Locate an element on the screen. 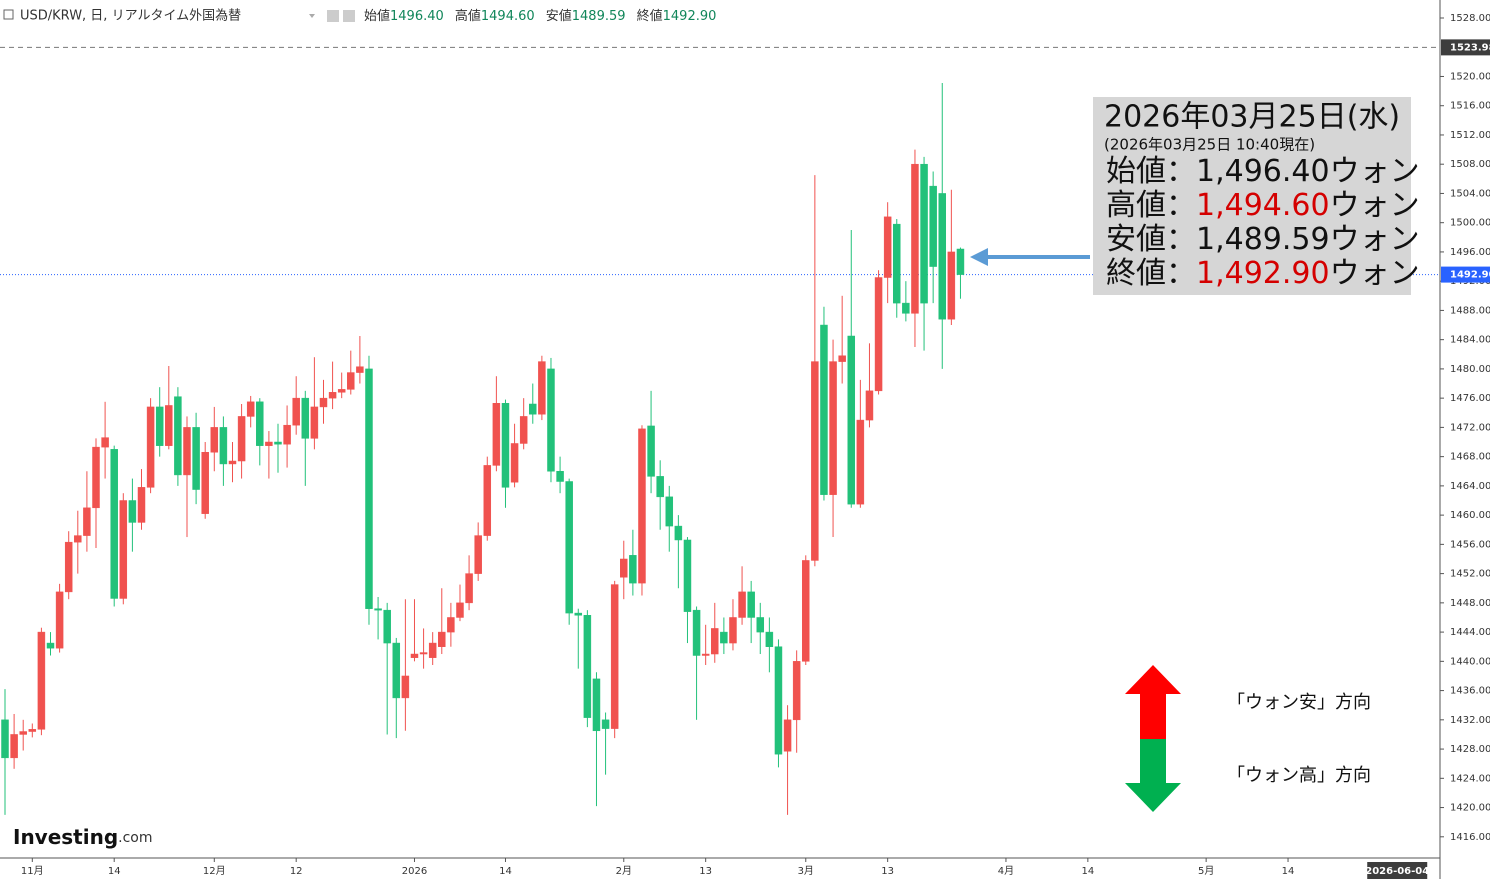  row-value: 1,489.59 is located at coordinates (1263, 239).